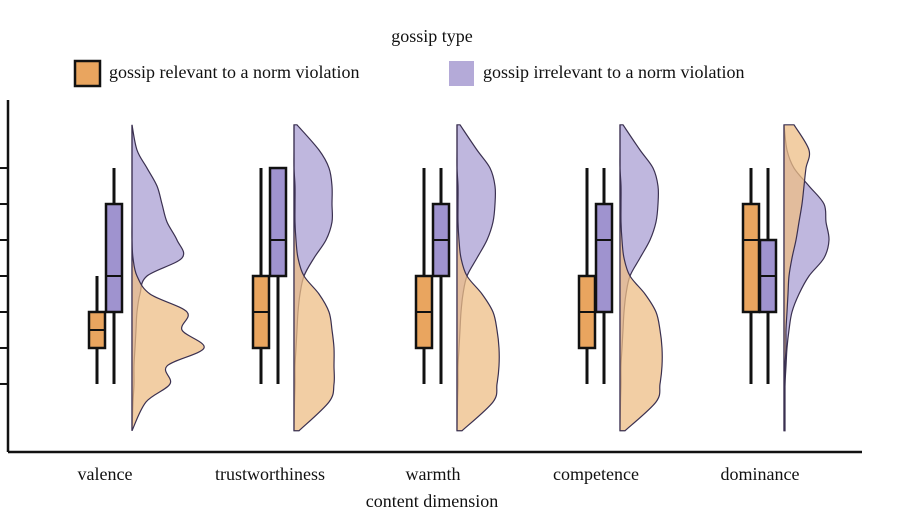 The height and width of the screenshot is (517, 918). Describe the element at coordinates (270, 474) in the screenshot. I see `x-tick-label: trustworthiness` at that location.